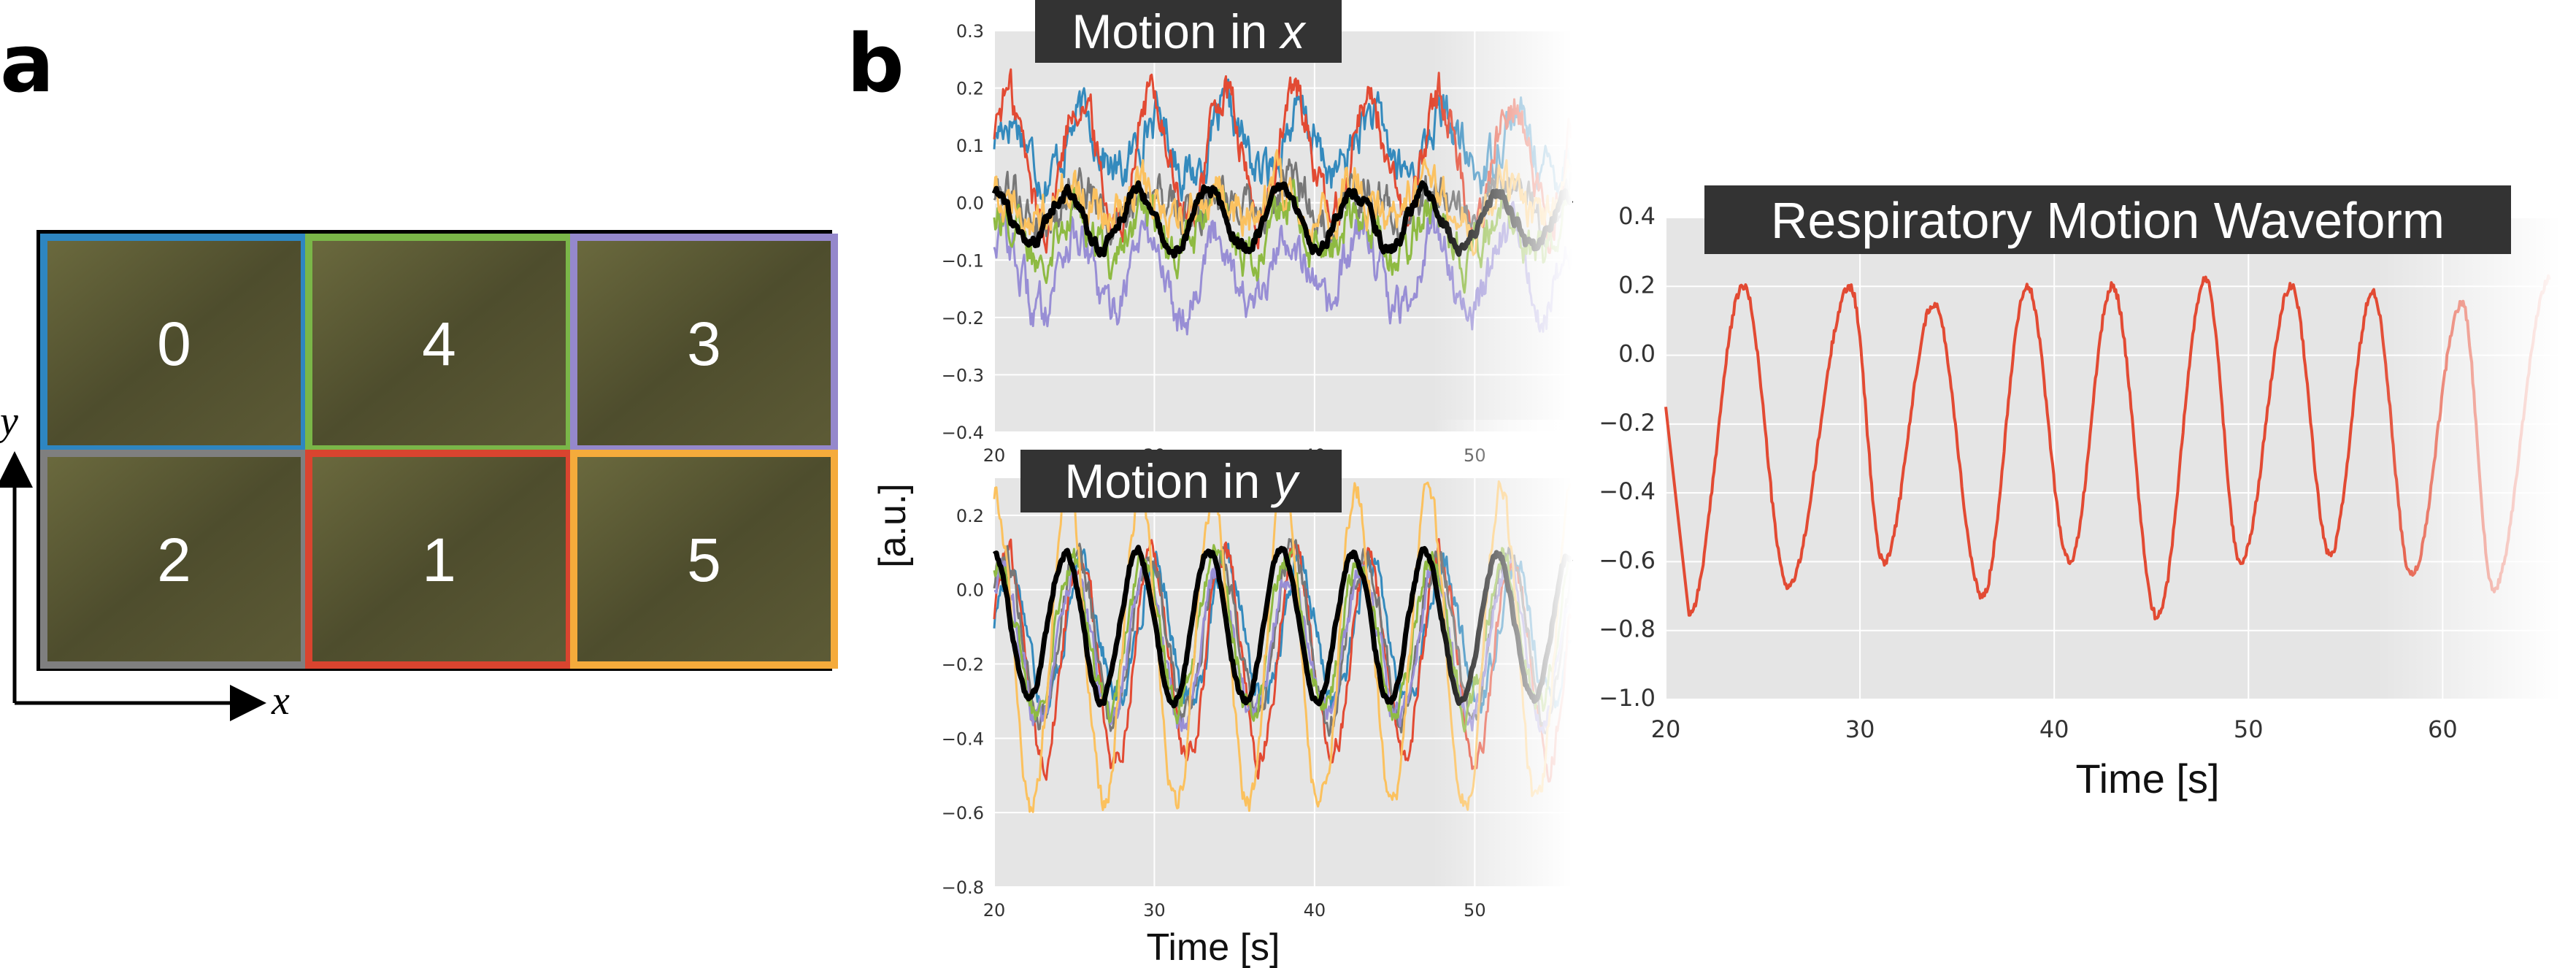  I want to click on y-tick-label: 0.3, so click(970, 31).